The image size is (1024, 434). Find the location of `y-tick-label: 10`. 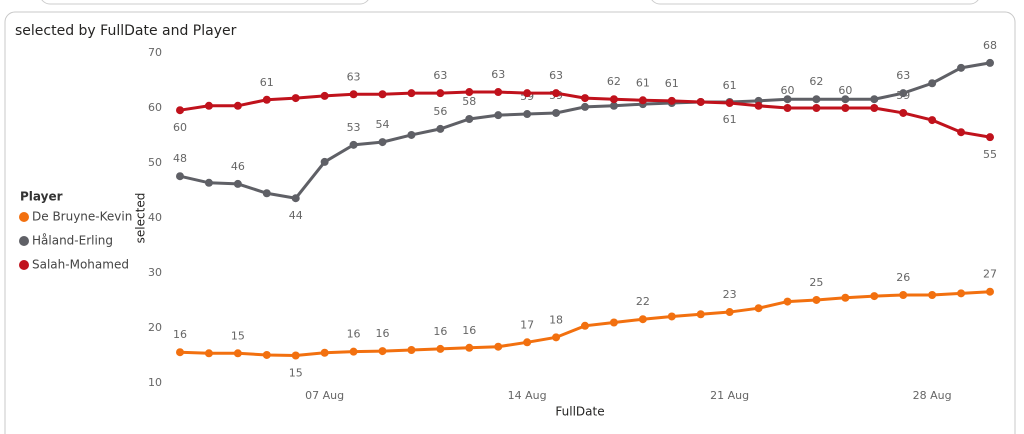

y-tick-label: 10 is located at coordinates (155, 382).